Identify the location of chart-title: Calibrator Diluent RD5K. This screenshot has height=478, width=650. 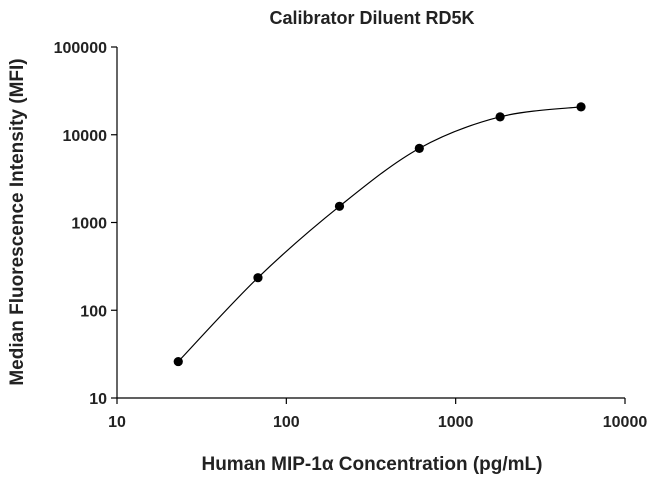
(371, 18).